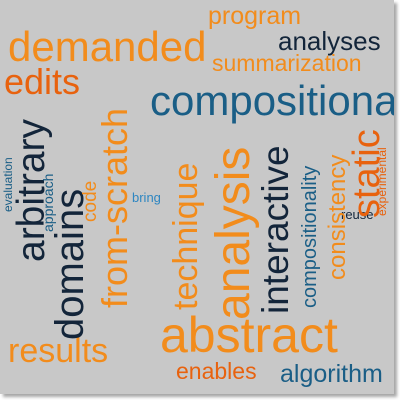 This screenshot has width=400, height=400. I want to click on word-algorithm: algorithm, so click(331, 374).